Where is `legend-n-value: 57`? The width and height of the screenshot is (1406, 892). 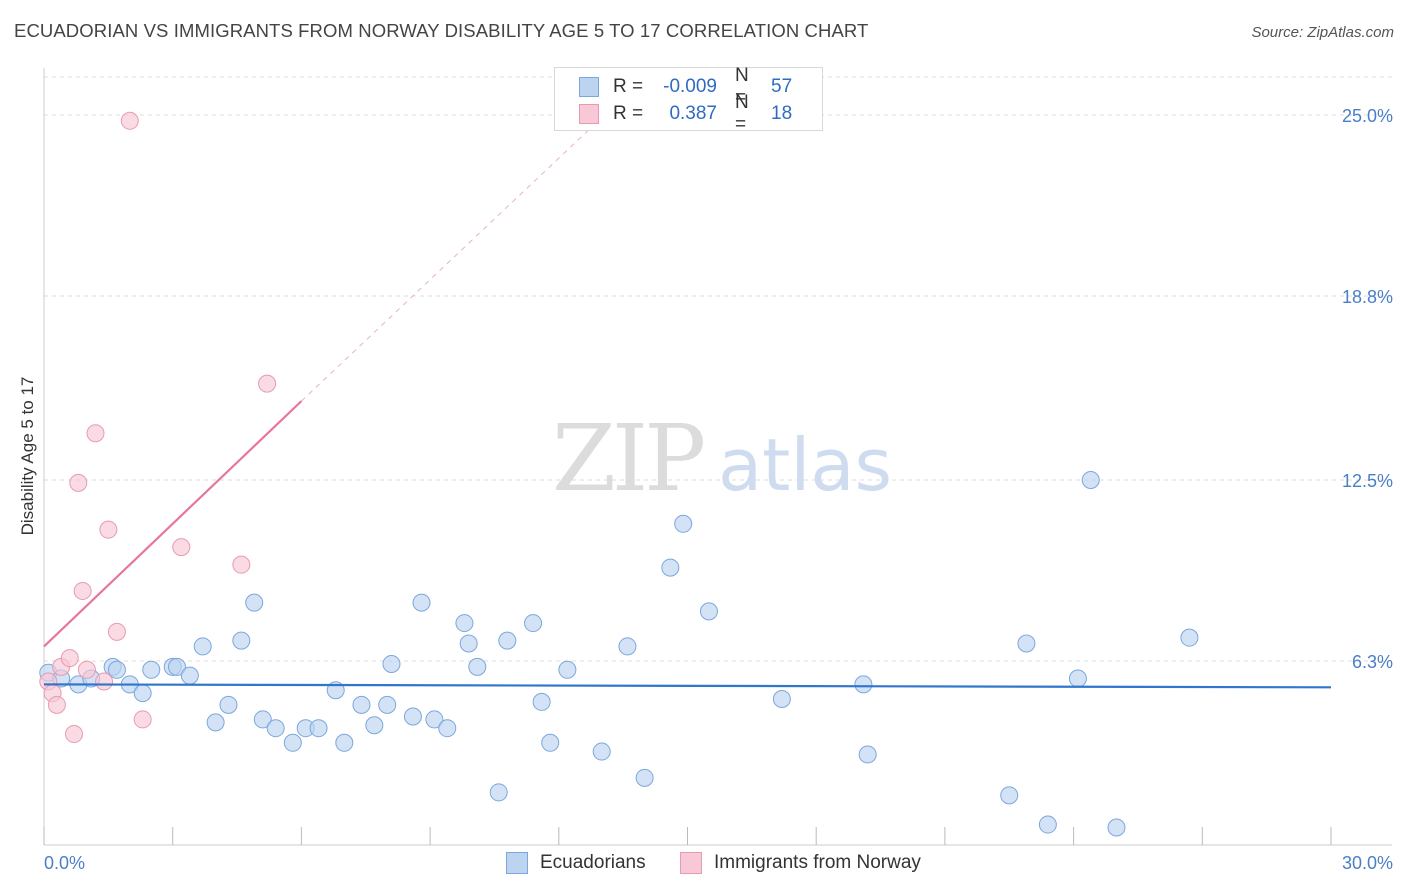
legend-n-value: 57 is located at coordinates (782, 86).